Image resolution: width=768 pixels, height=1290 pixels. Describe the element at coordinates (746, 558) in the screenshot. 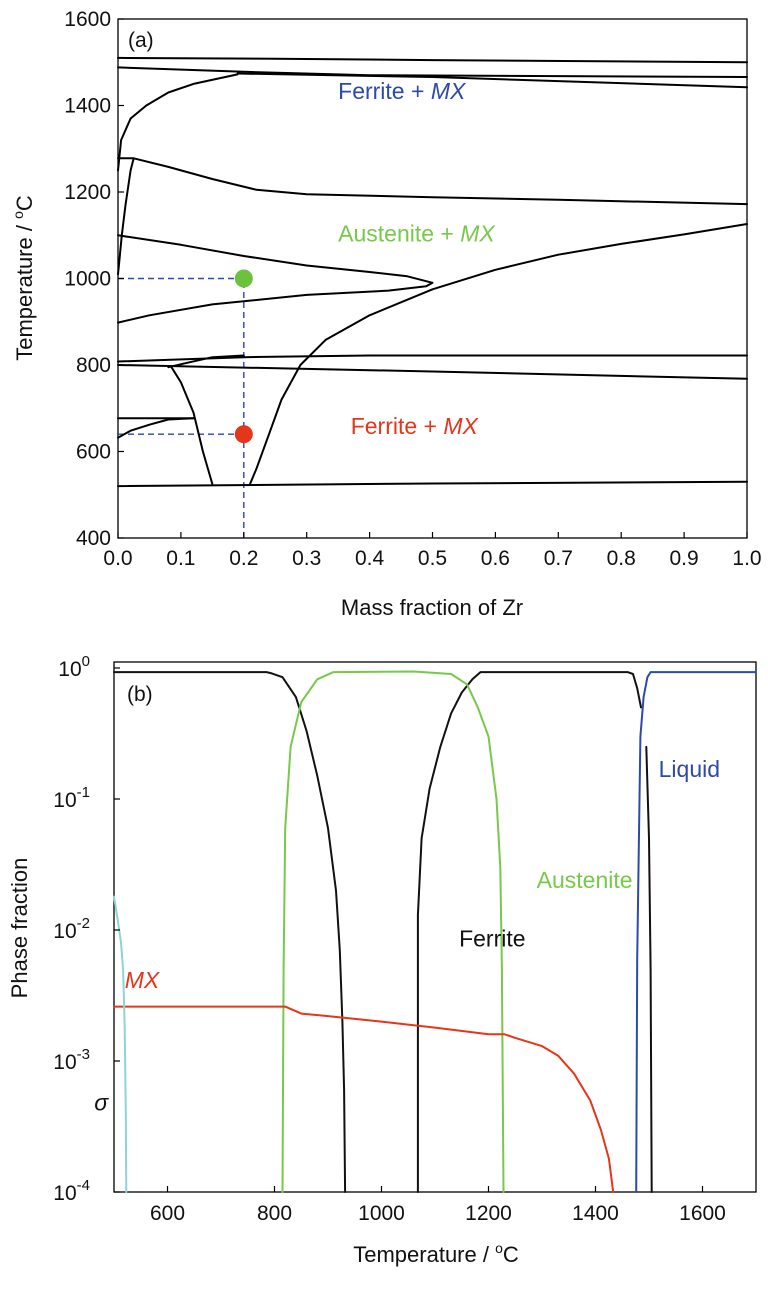

I see `x-tick-label: 1.0` at that location.